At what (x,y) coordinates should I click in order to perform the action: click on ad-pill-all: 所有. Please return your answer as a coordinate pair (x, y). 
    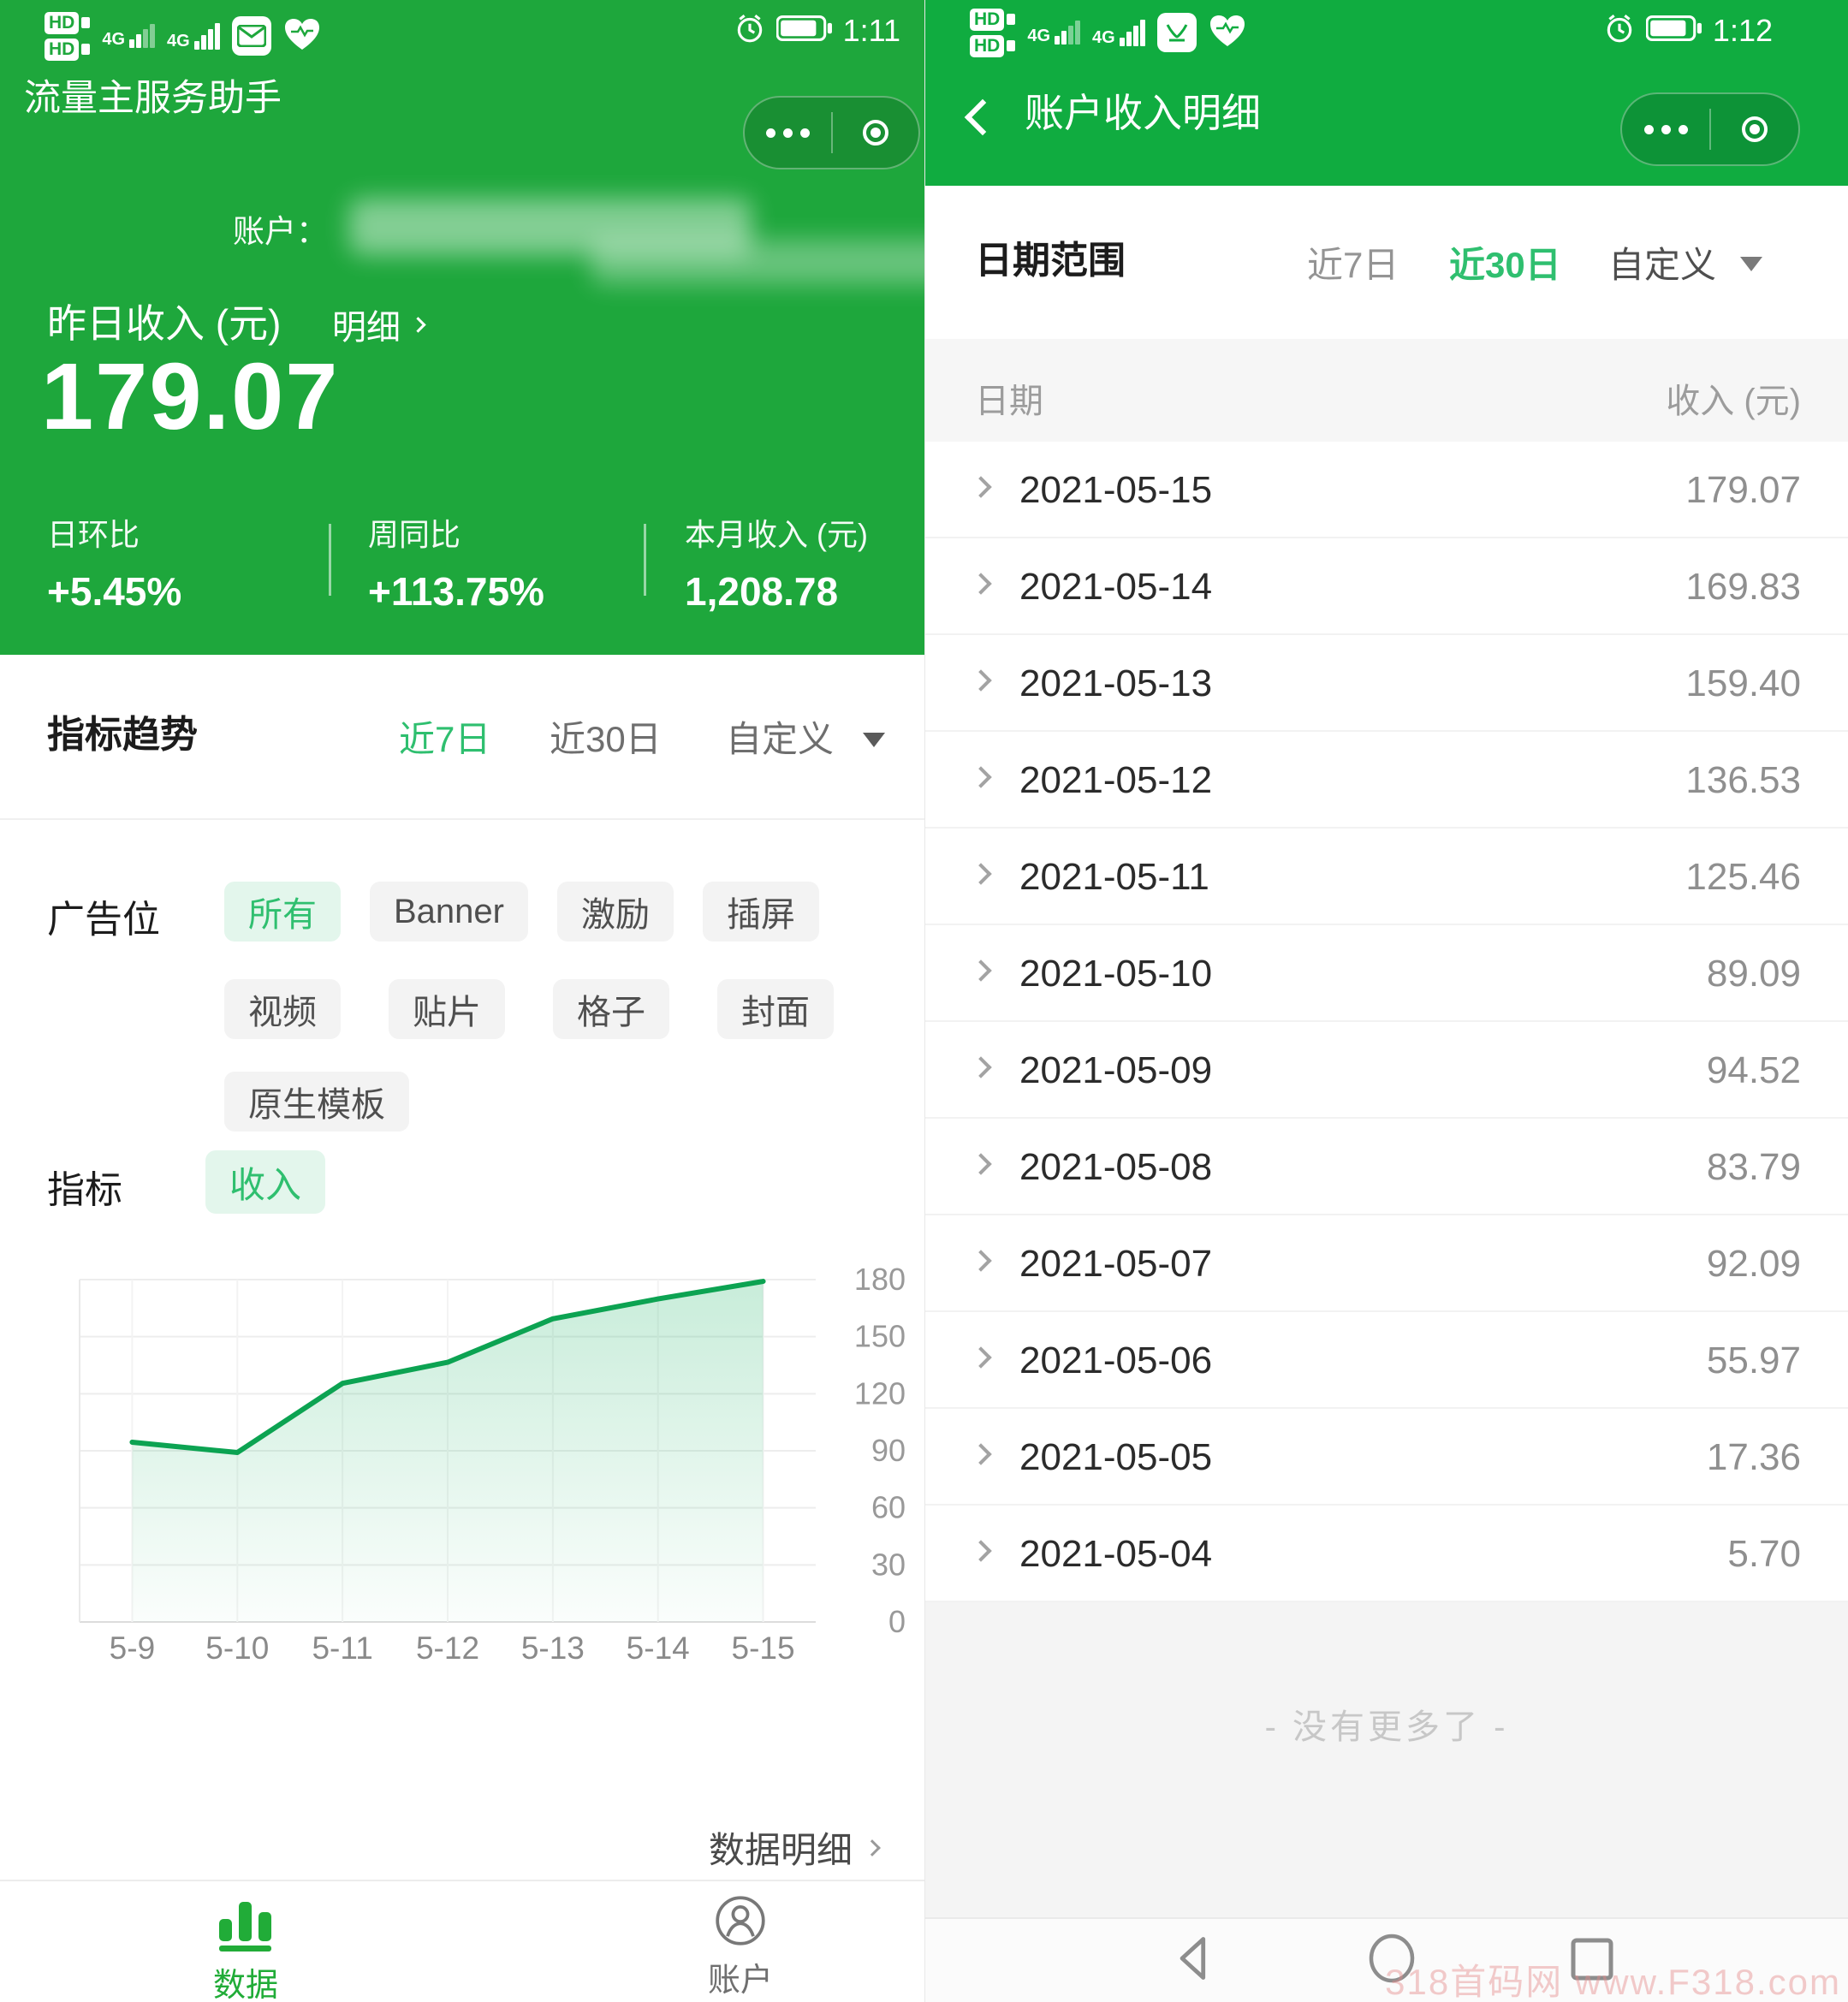
    Looking at the image, I should click on (283, 912).